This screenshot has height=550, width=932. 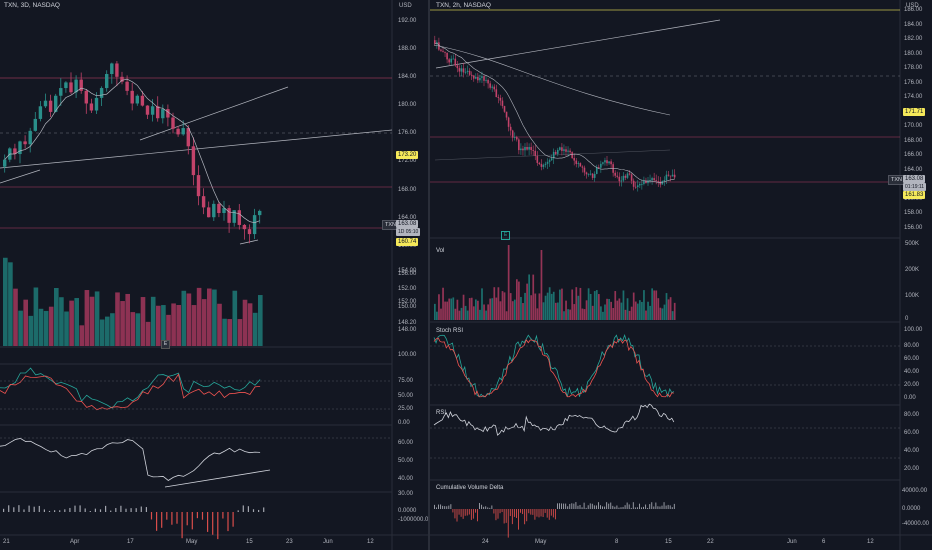 What do you see at coordinates (415, 520) in the screenshot?
I see `cvd-tick-label: -1000000.00` at bounding box center [415, 520].